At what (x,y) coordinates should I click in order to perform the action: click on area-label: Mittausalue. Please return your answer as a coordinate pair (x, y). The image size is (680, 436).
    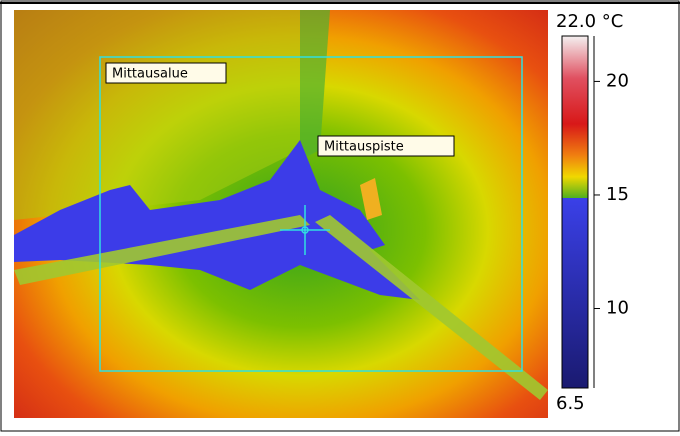
    Looking at the image, I should click on (150, 74).